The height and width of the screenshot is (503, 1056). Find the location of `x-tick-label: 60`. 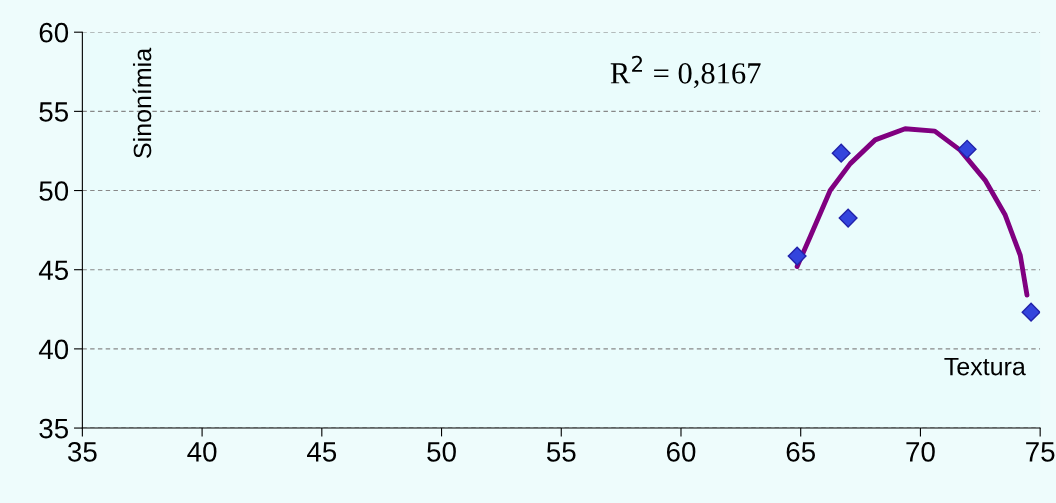

x-tick-label: 60 is located at coordinates (681, 451).